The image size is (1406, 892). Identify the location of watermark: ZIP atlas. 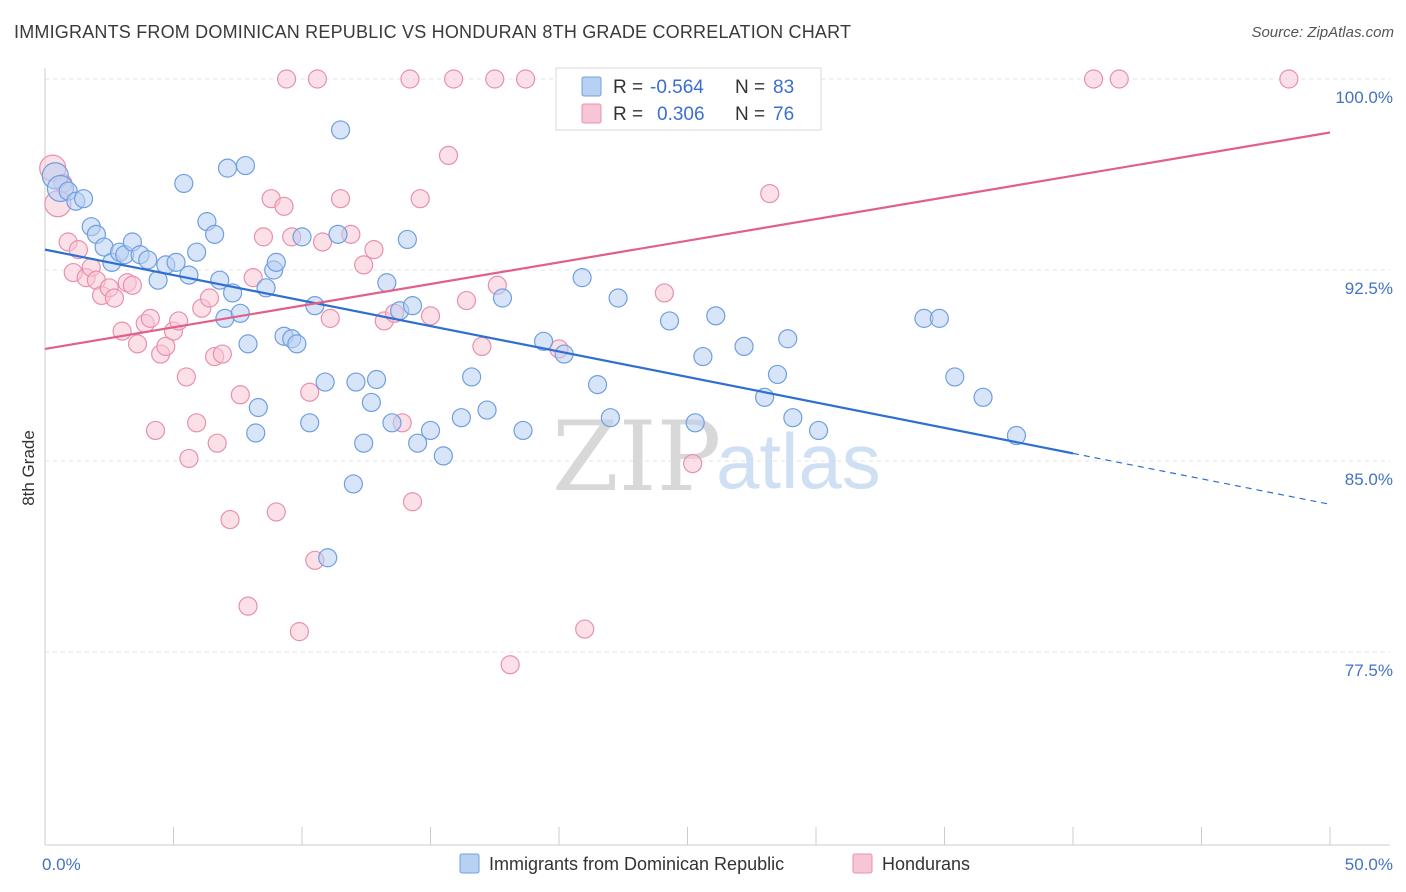
(716, 457).